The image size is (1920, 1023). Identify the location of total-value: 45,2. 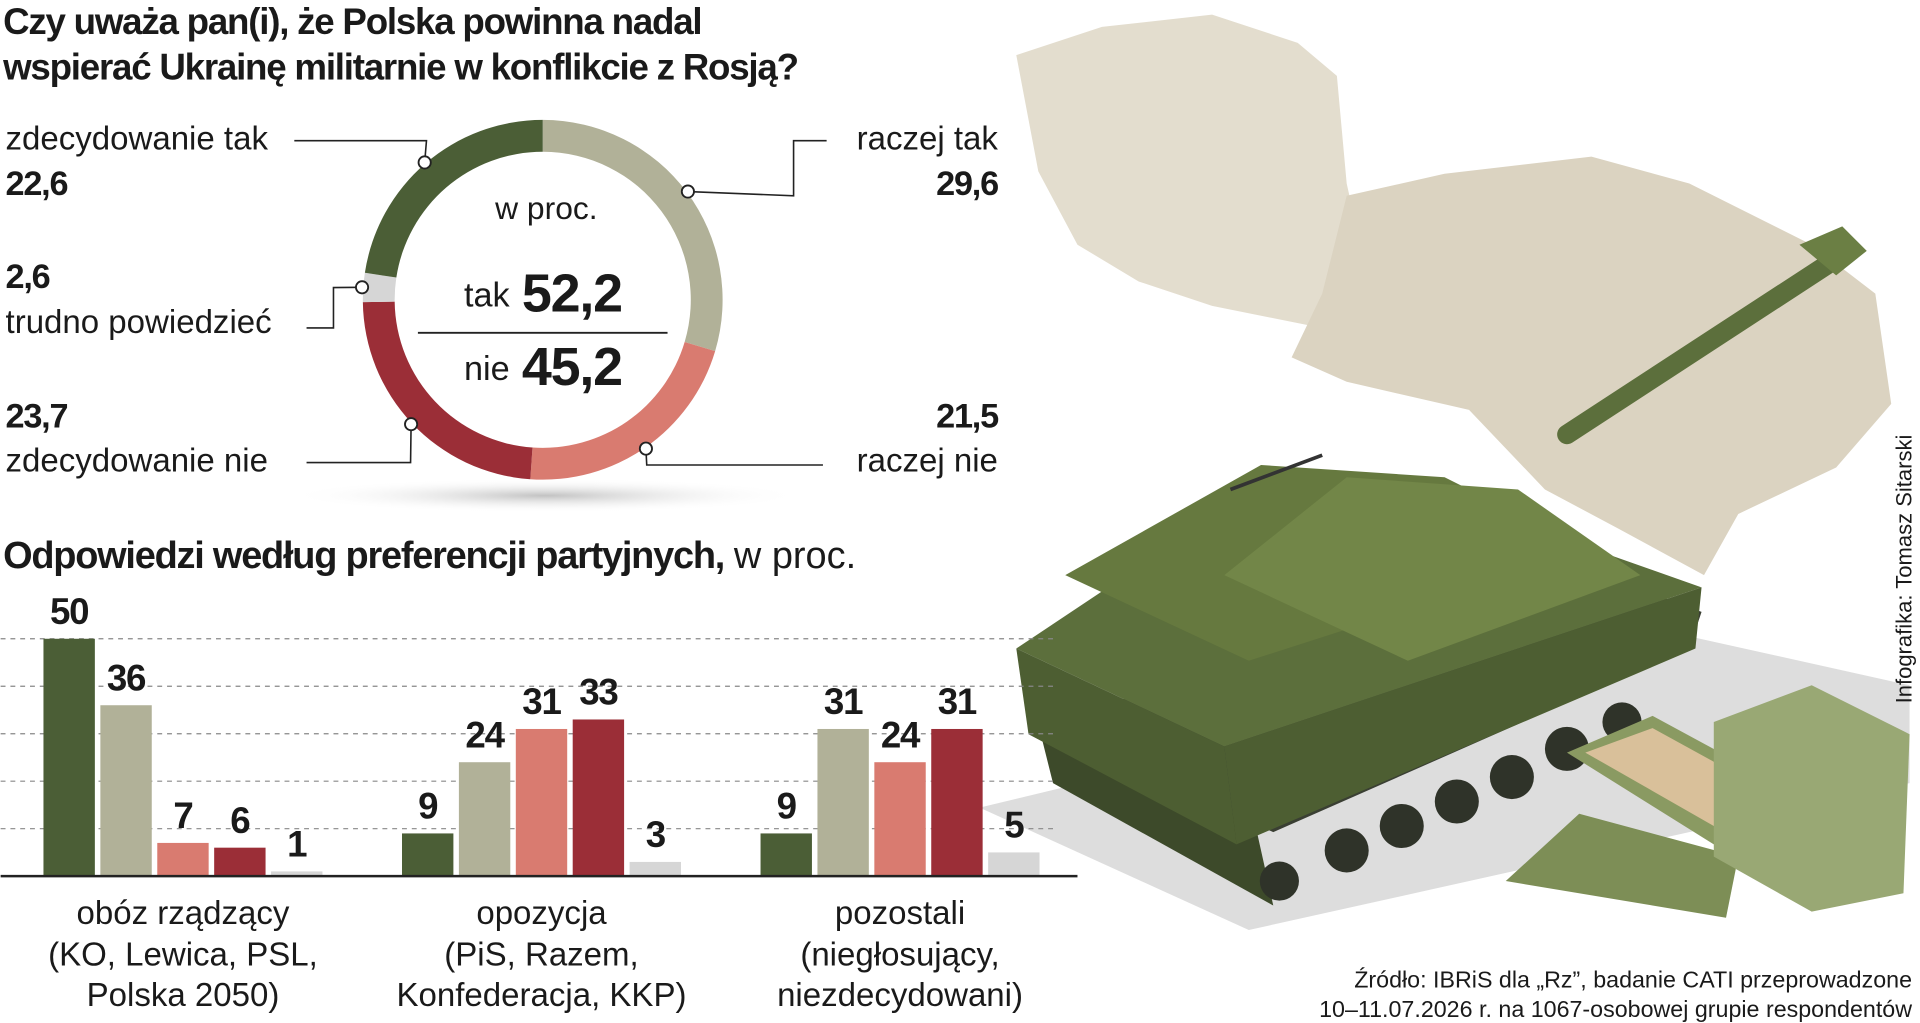
(572, 367).